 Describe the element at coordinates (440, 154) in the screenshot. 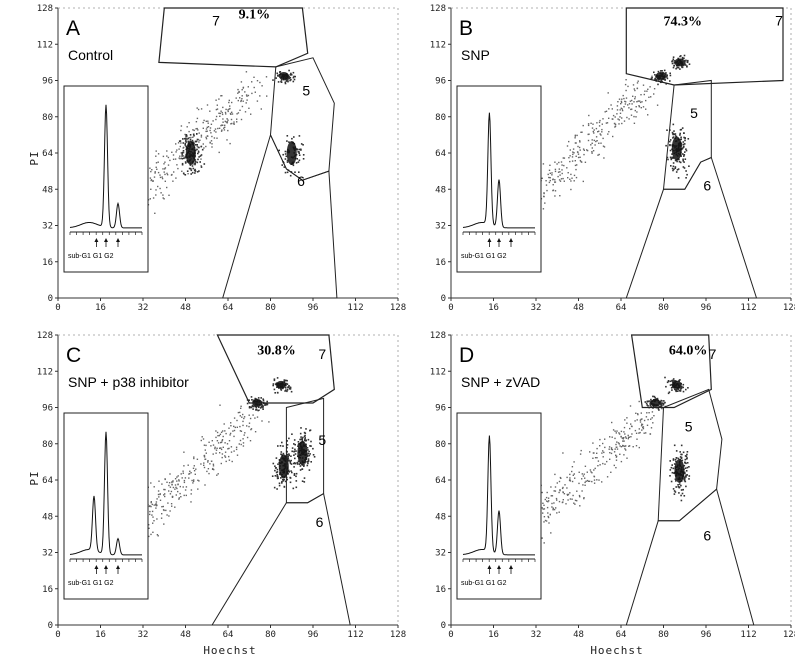

I see `y-tick-label: 64` at that location.